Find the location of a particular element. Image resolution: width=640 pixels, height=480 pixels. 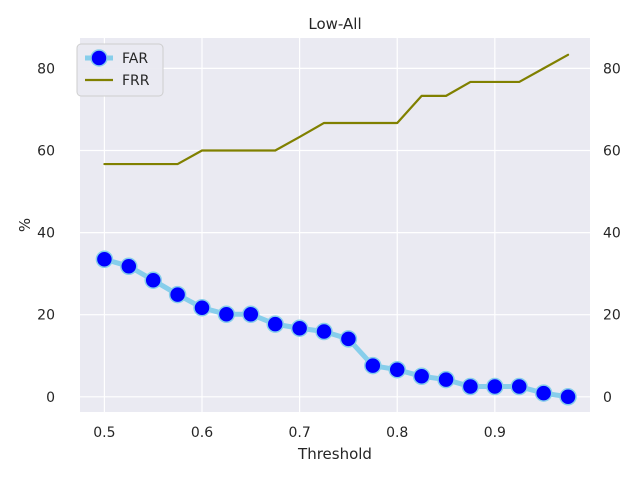

x-axis-label: Threshold is located at coordinates (334, 454).